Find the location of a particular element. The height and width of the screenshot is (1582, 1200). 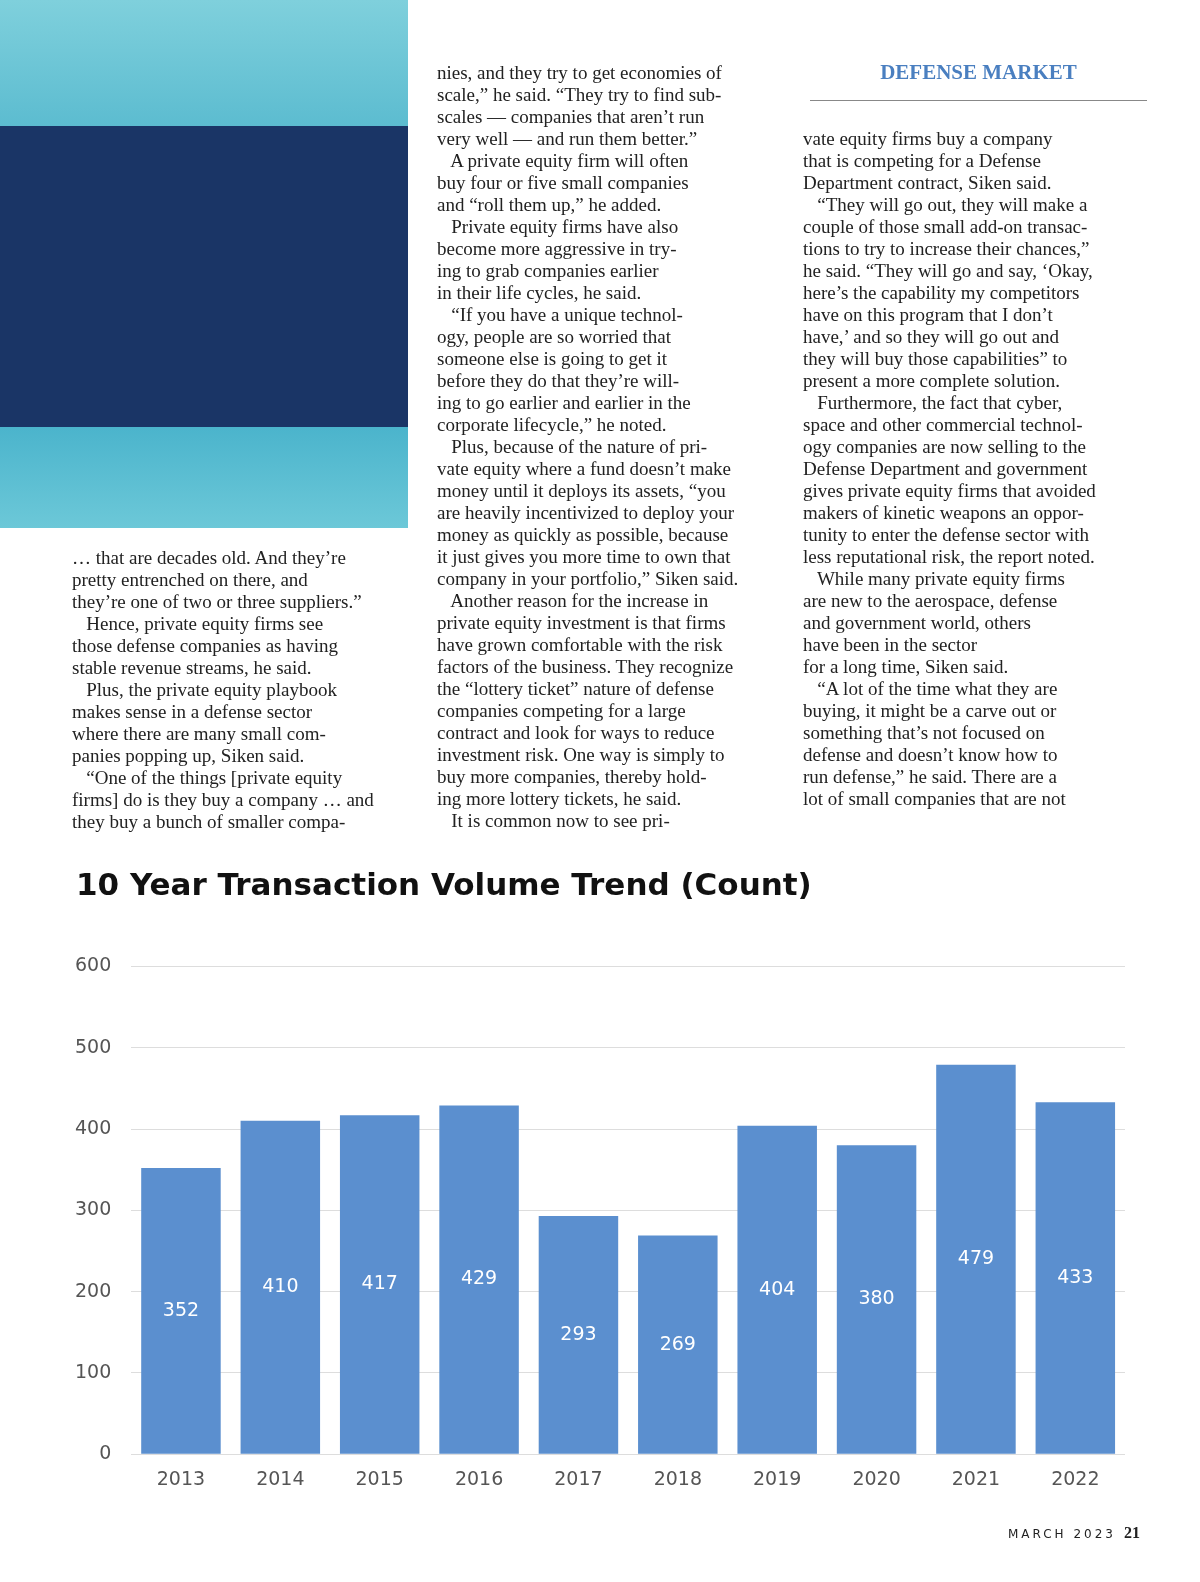

text: nies, and they try to get economies of scale,” he said. “They try to find sub- scales — companies that aren’t run very well — and run them better.” A private equity firm will often buy four or five small companies and “roll them up,” he added. Private equity firms have also become more aggressive in try- ing to grab companies earlier in their life cycles, he said. “If you have a unique technol- ogy, people are so worried that someone else is going to get it before they do that they’re will- ing to go earlier and earlier in the corporate lifecycle,” he noted. Plus, because of the nature of pri- vate equity where a fund doesn’t make money until it deploys its assets, “you are heavily incentivized to deploy your money as quickly as possible, because it just gives you more time to own that company in your portfolio,” Siken said. Another reason for the increase in private equity investment is that firms have grown comfortable with the risk factors of the business. They recognize the “lottery ticket” nature of defense companies competing for a large contract and look for ways to reduce investment risk. One way is simply to buy more companies, thereby hold- ing more lottery tickets, he said. It is common now to see pri- is located at coordinates (588, 446).